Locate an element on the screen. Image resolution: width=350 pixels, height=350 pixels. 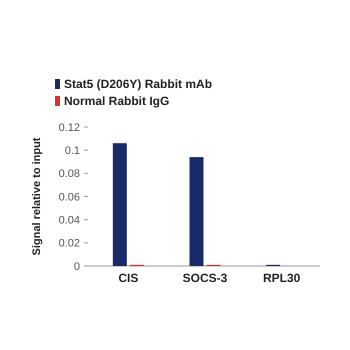
x-tick-label: RPL30 is located at coordinates (281, 278).